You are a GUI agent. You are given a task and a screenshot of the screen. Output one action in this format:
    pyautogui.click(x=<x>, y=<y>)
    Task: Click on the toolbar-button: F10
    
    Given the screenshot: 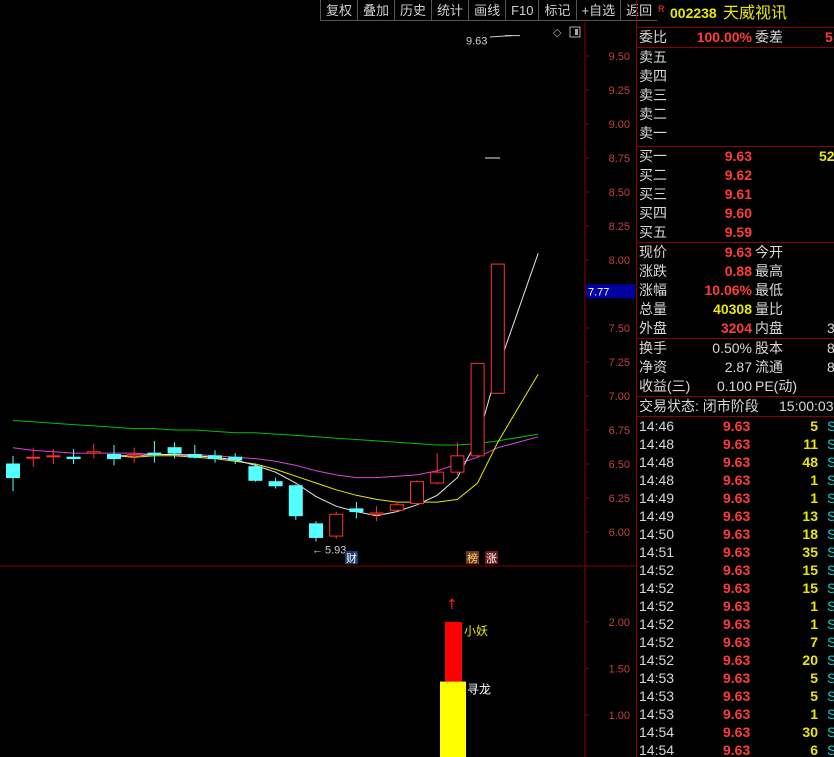 What is the action you would take?
    pyautogui.click(x=522, y=10)
    